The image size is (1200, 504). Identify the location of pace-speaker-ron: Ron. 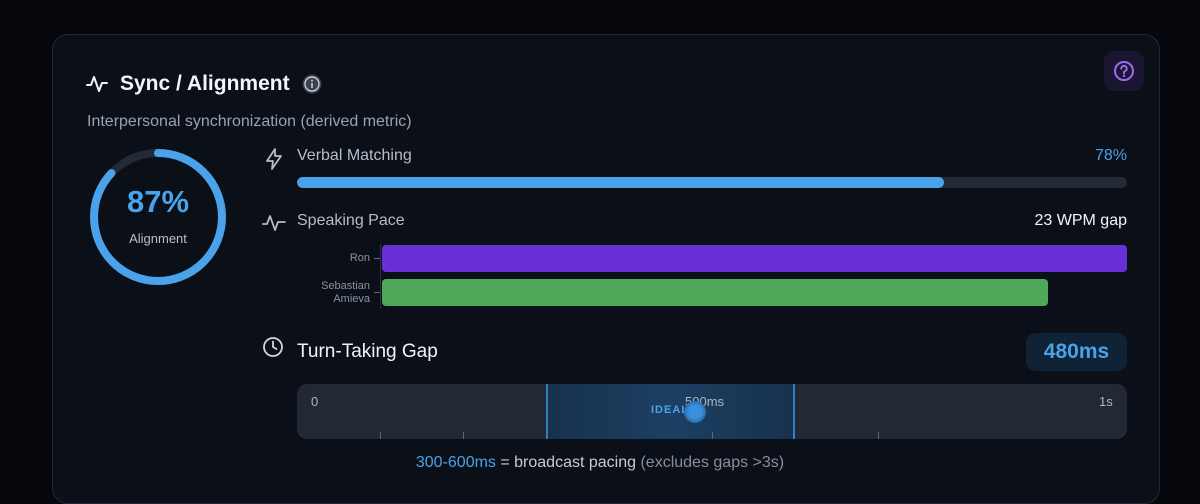
(330, 258).